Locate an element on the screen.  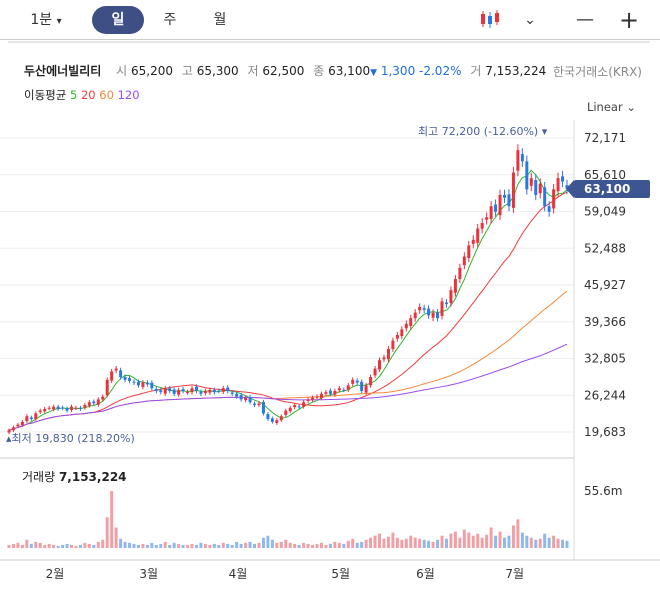
ma-120: 120 is located at coordinates (128, 95).